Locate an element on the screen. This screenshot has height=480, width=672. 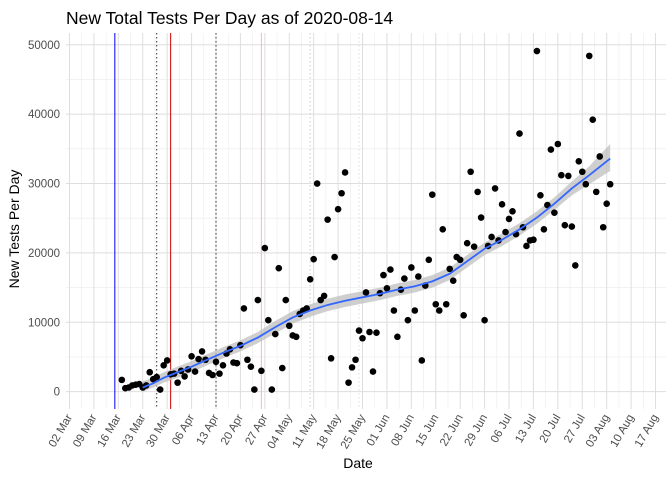
x-tick-label: 20 Apr is located at coordinates (232, 429).